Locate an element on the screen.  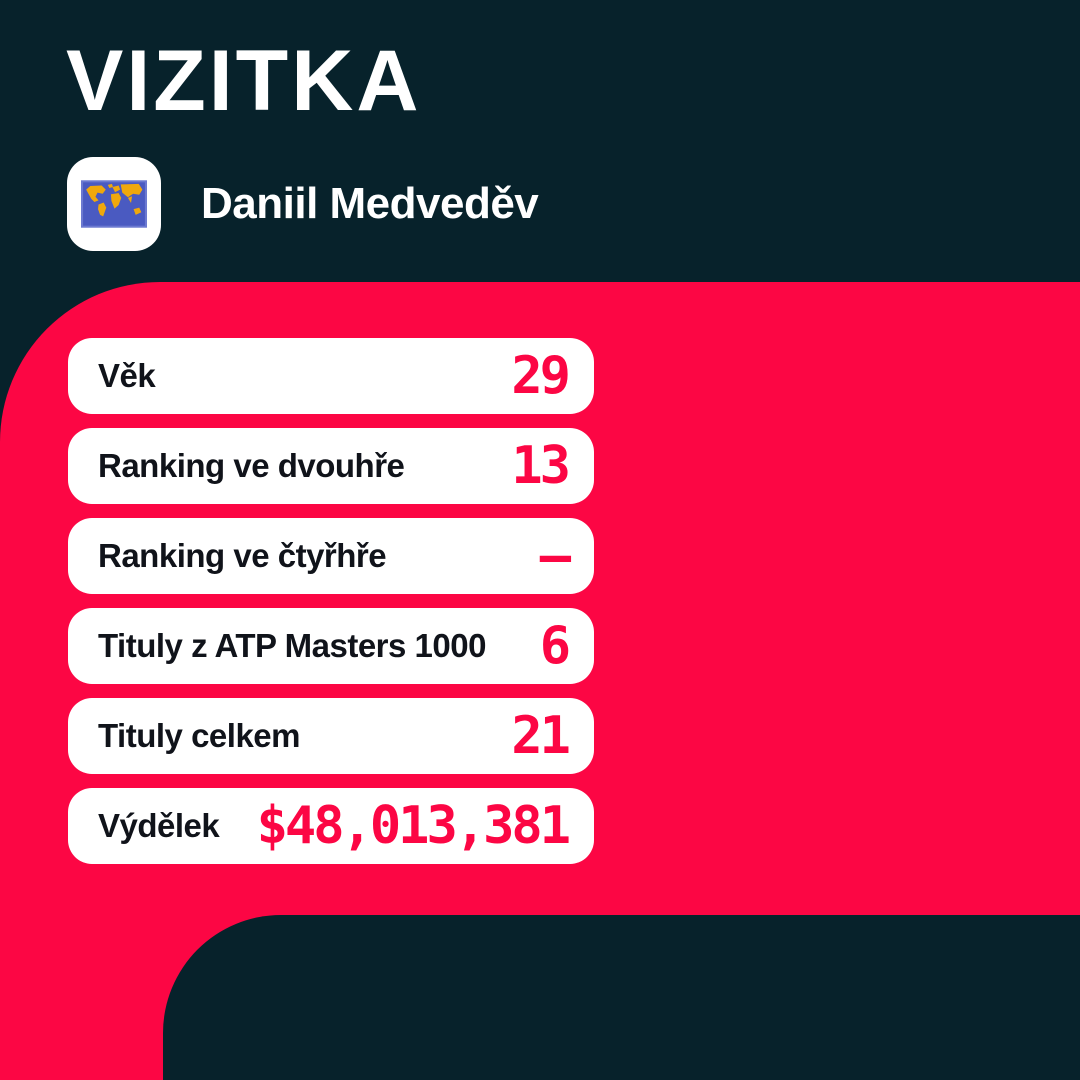
stat-row-total-titles: Tituly celkem 21 is located at coordinates (331, 736).